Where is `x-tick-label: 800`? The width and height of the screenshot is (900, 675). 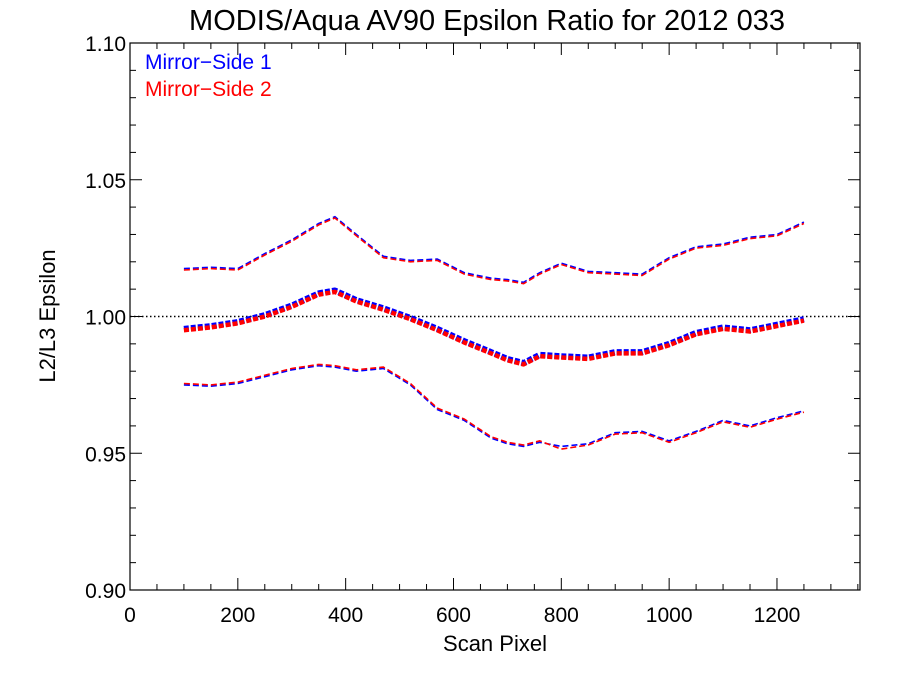
x-tick-label: 800 is located at coordinates (561, 615).